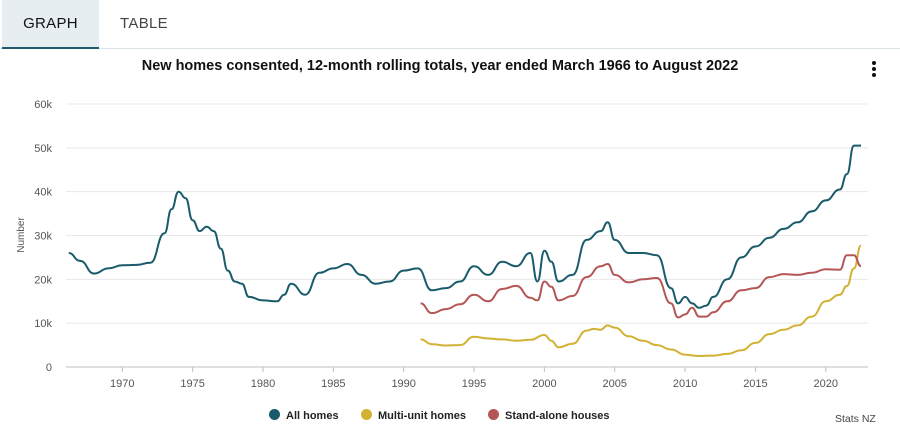  Describe the element at coordinates (43, 105) in the screenshot. I see `y-tick-label: 60k` at that location.